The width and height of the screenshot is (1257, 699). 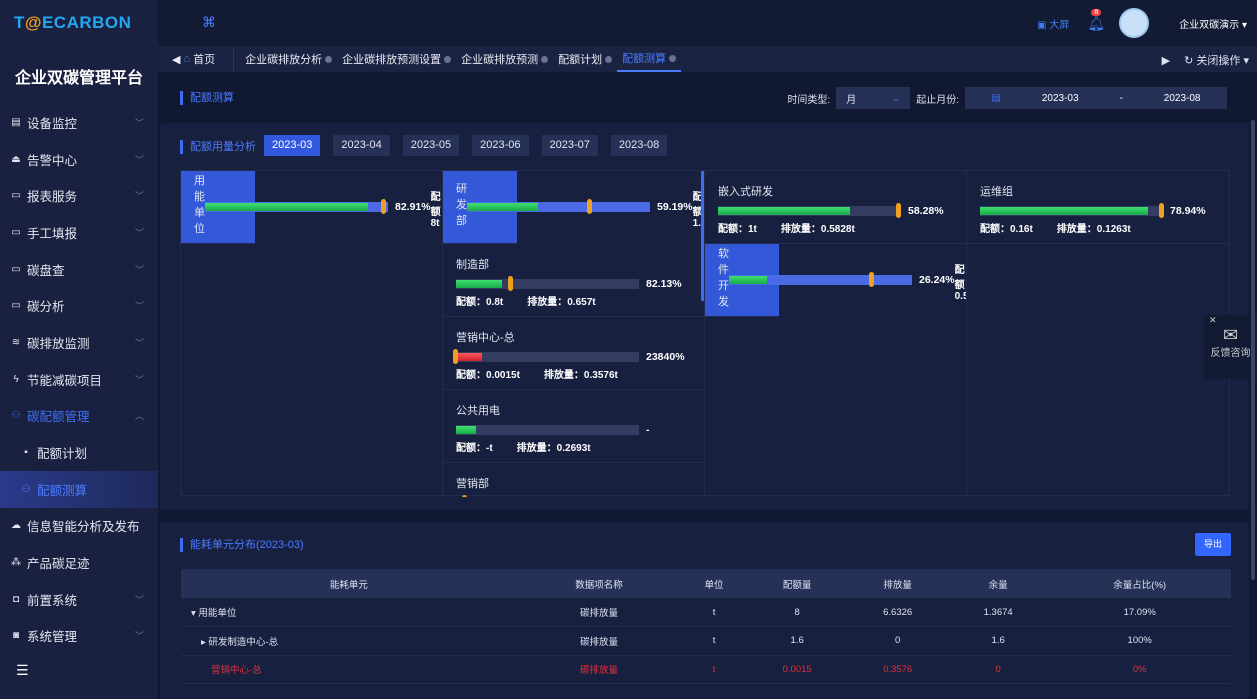 I want to click on month-tab: 2023-05, so click(x=431, y=145).